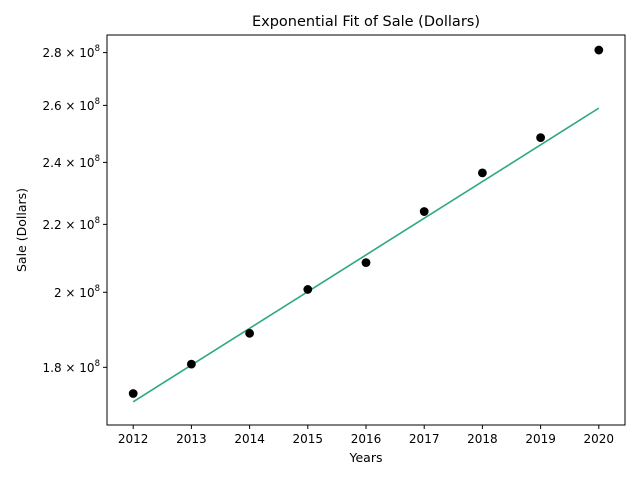 The height and width of the screenshot is (480, 640). I want to click on x-tick-label: 2018, so click(482, 439).